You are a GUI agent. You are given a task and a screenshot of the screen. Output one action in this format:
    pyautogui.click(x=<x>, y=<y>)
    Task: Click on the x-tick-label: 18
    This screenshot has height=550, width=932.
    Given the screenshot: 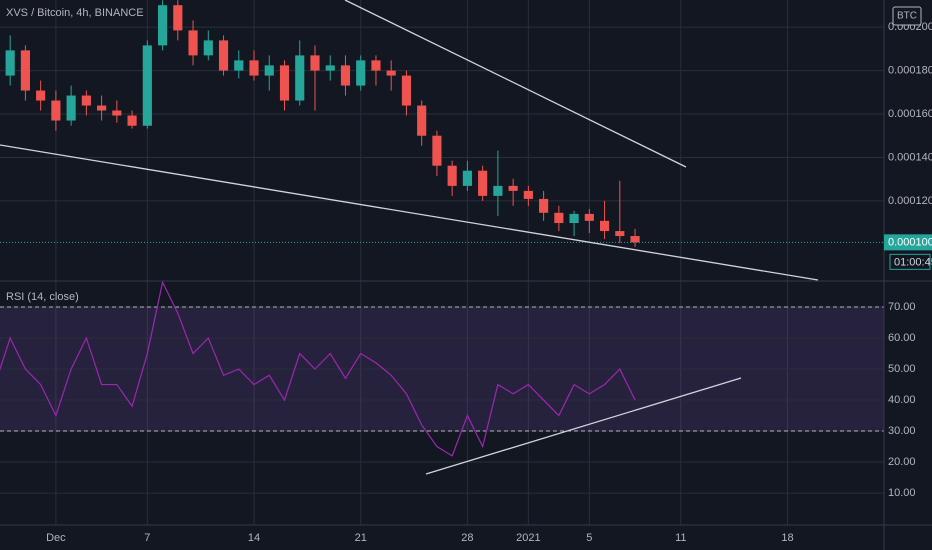 What is the action you would take?
    pyautogui.click(x=787, y=538)
    